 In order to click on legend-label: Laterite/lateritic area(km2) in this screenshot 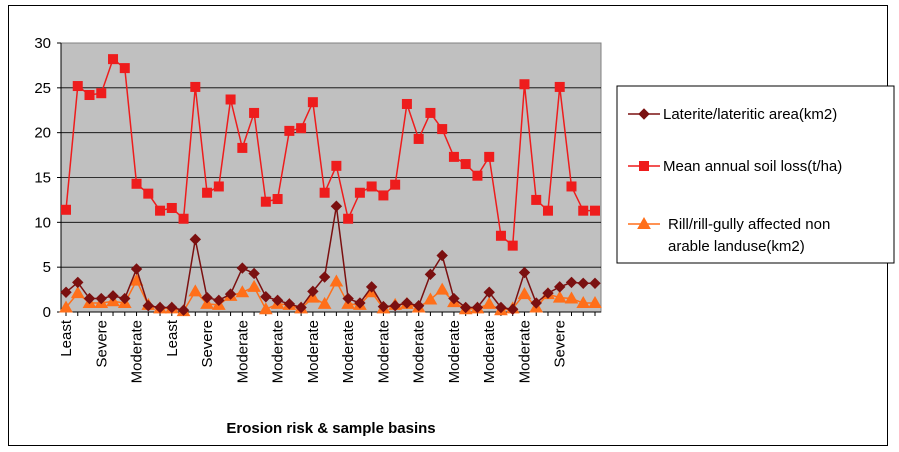, I will do `click(750, 114)`.